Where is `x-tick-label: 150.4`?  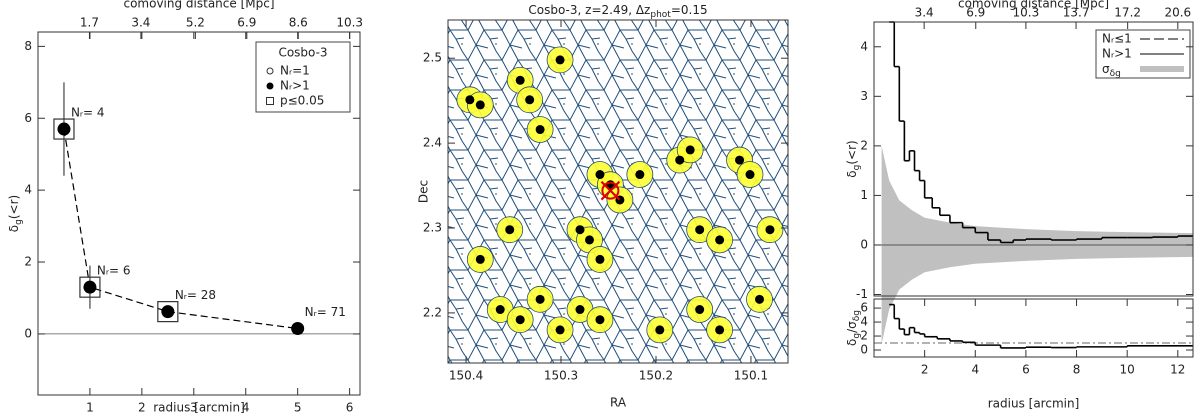 x-tick-label: 150.4 is located at coordinates (466, 376).